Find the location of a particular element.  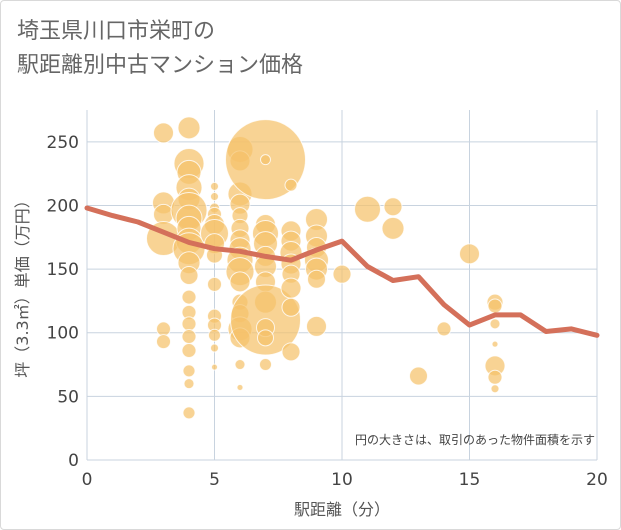

x-tick-label: 0 is located at coordinates (87, 480).